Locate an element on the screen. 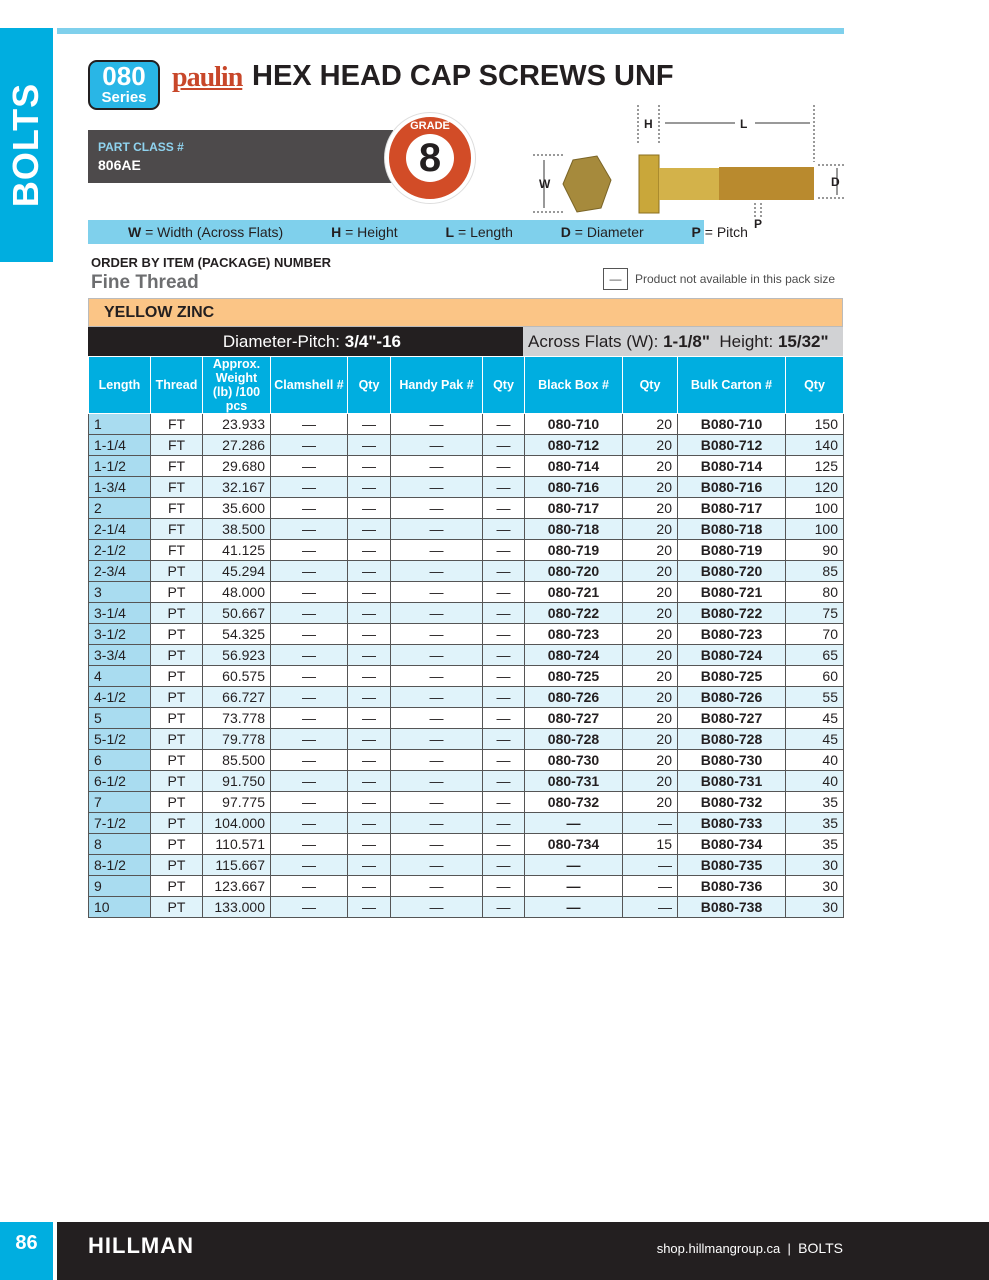  diameter-pitch-bar: Diameter-Pitch: 3/4"-16 is located at coordinates (305, 341).